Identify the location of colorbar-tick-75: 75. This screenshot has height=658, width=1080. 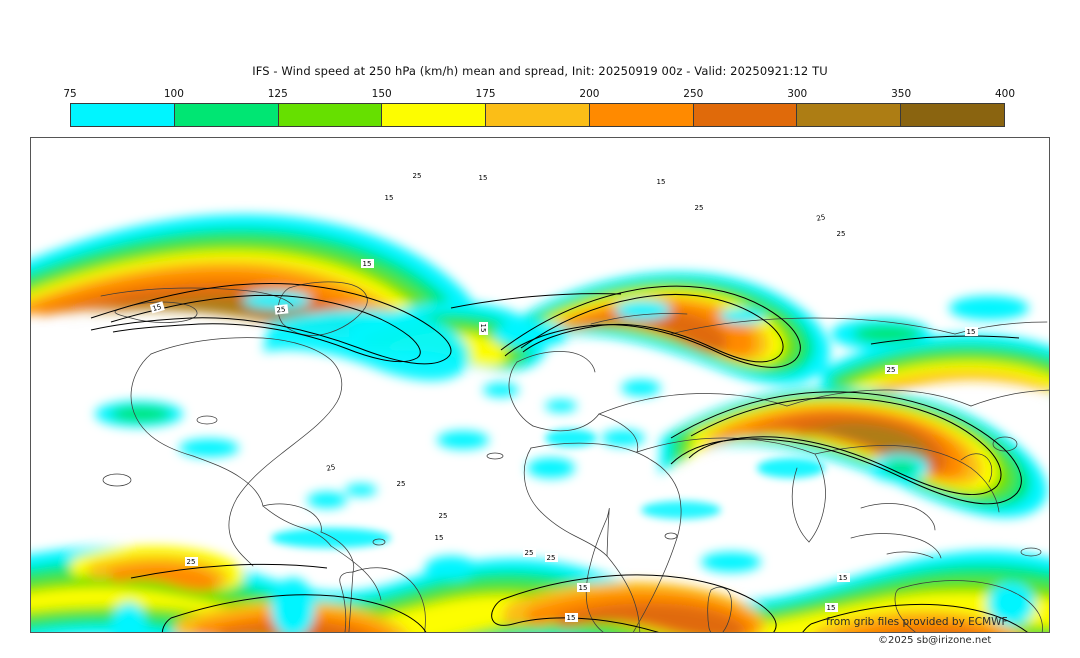
(70, 94).